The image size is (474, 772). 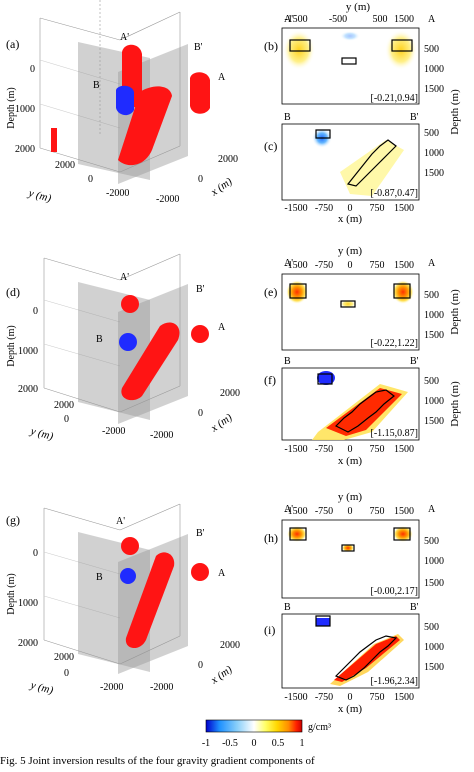 What do you see at coordinates (395, 433) in the screenshot?
I see `range-label: [-1.15,0.87]` at bounding box center [395, 433].